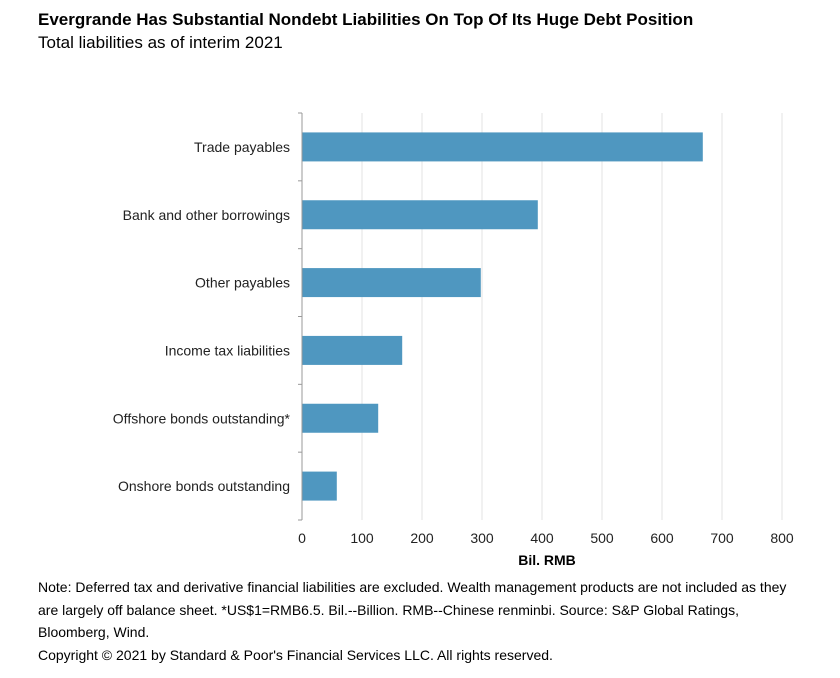  I want to click on x-tick-label: 200, so click(422, 538).